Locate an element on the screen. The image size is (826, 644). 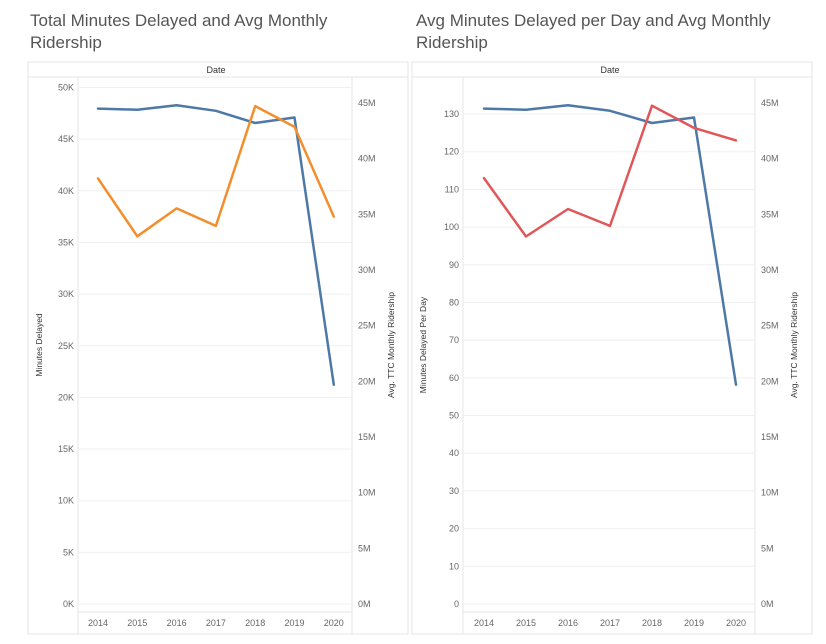
y-left-tick-label: 60 is located at coordinates (454, 378).